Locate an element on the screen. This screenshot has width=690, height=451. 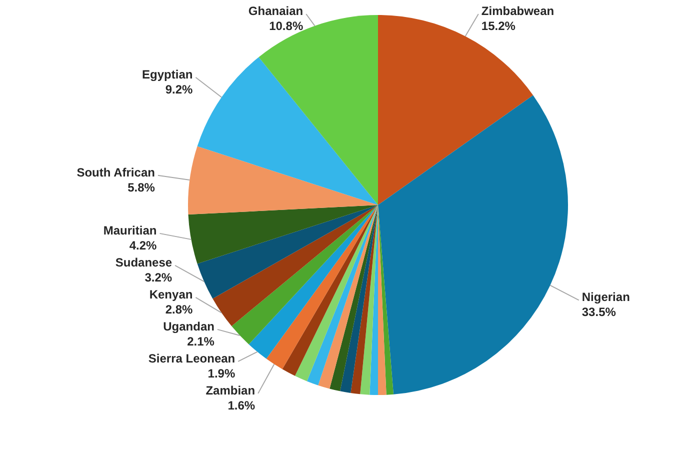
data-label: 1.6% is located at coordinates (242, 405).